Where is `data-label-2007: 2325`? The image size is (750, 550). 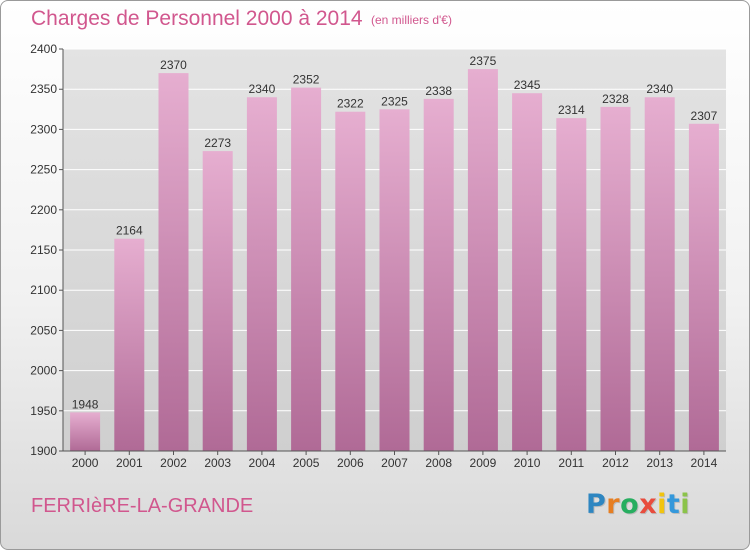 data-label-2007: 2325 is located at coordinates (394, 101).